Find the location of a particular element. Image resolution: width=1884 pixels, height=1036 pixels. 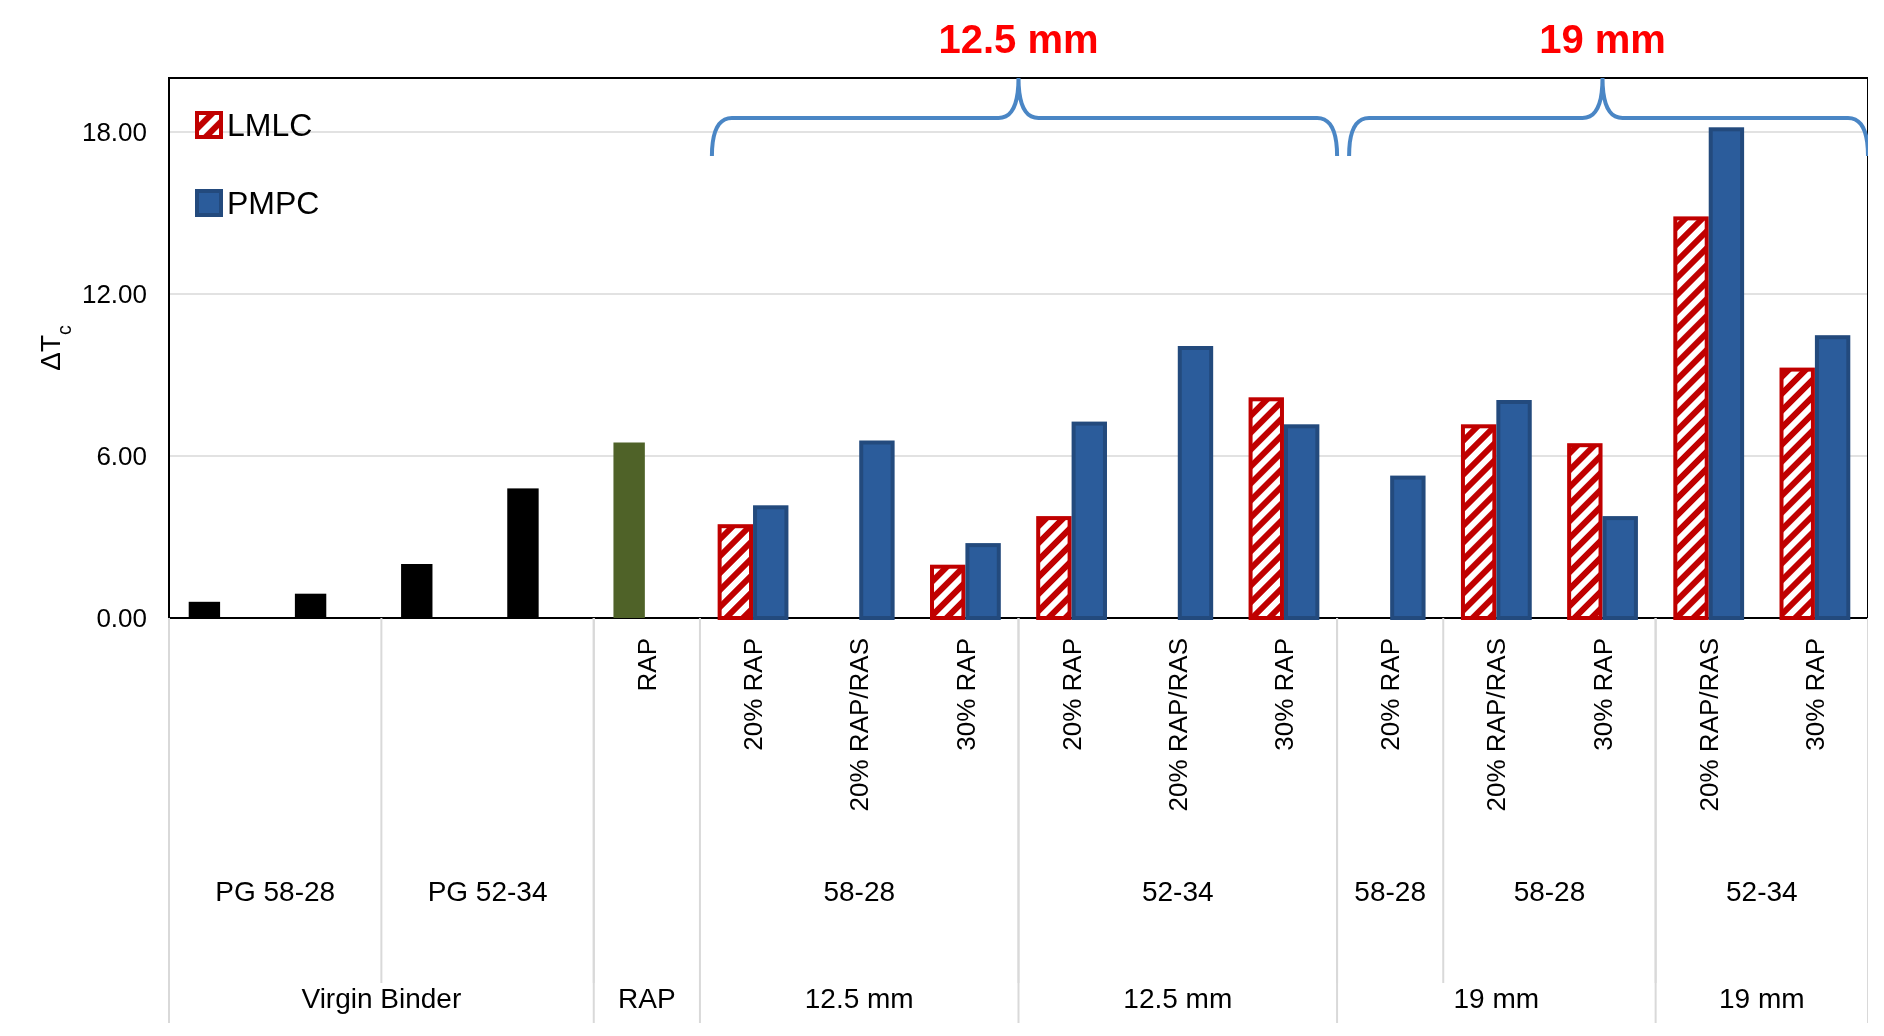

x-tick-label: RAP is located at coordinates (646, 665).